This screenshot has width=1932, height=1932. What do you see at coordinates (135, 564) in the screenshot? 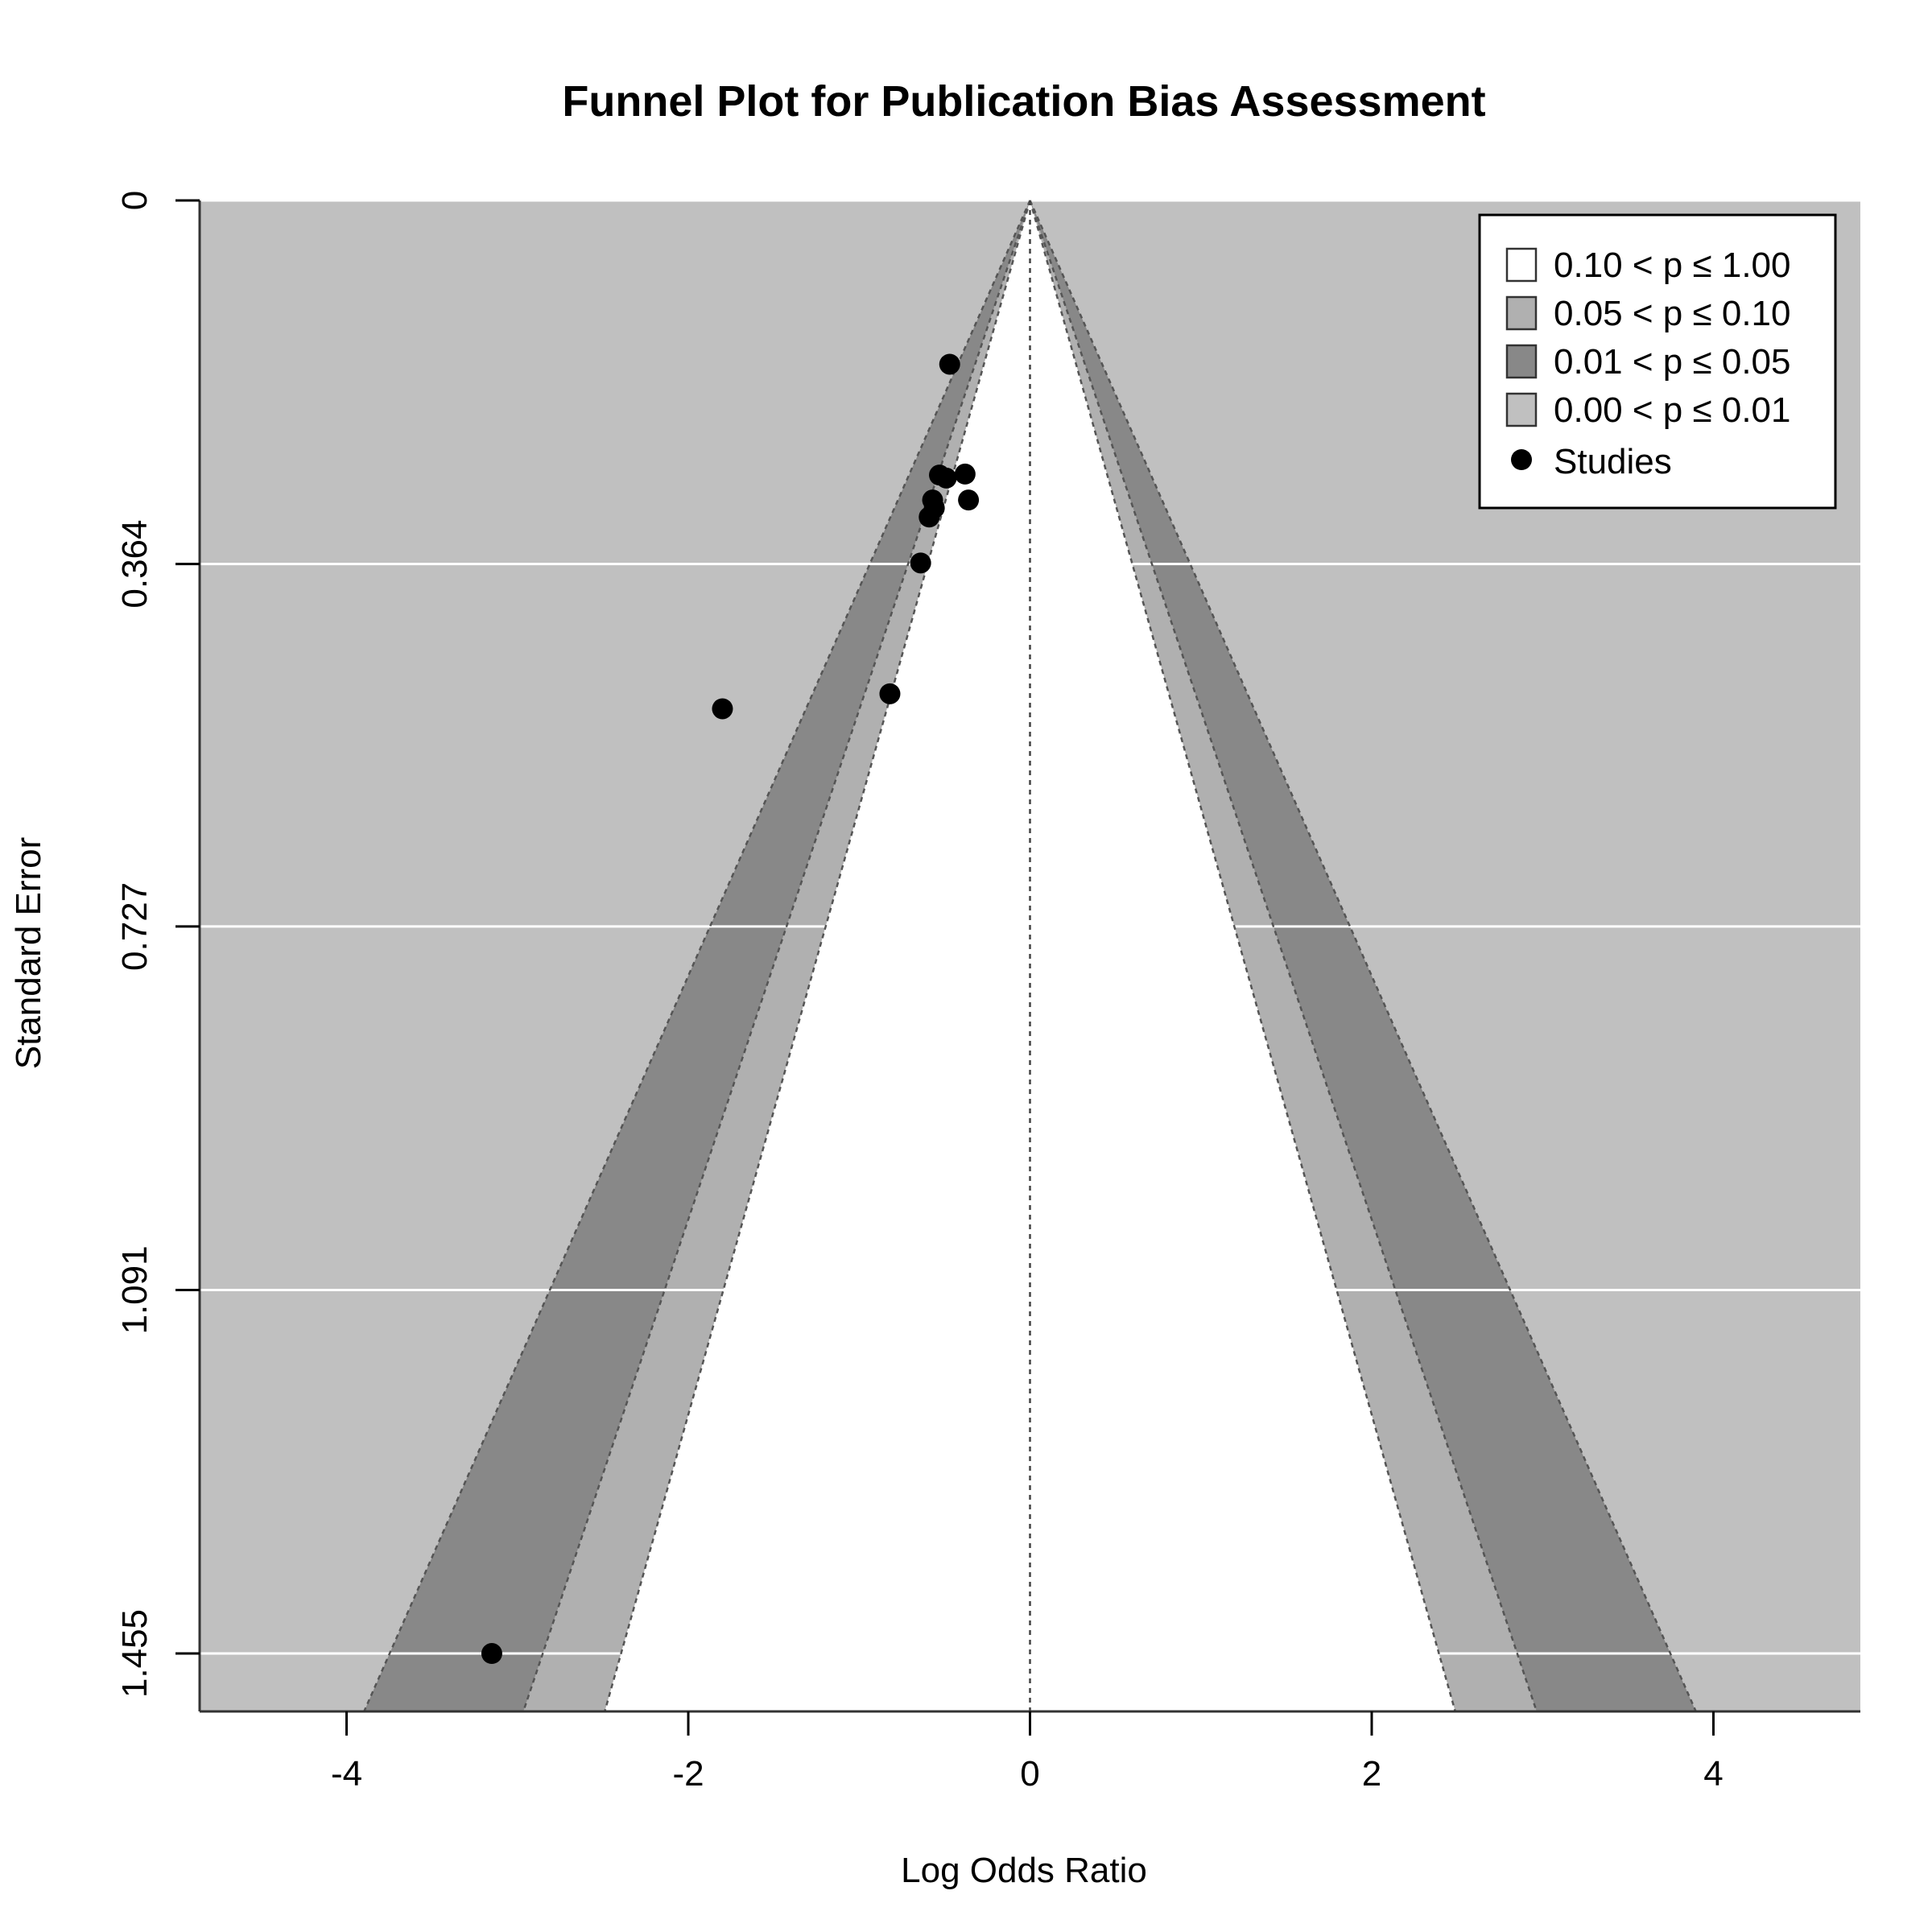
I see `y-tick-label-1: 0.364` at bounding box center [135, 564].